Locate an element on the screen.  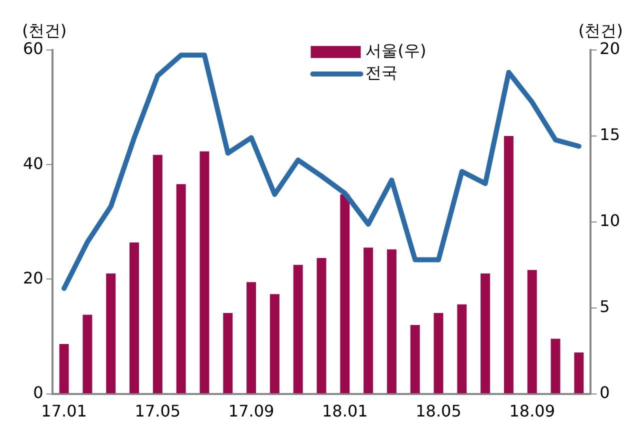
x-tick-label: 17.09 is located at coordinates (251, 411).